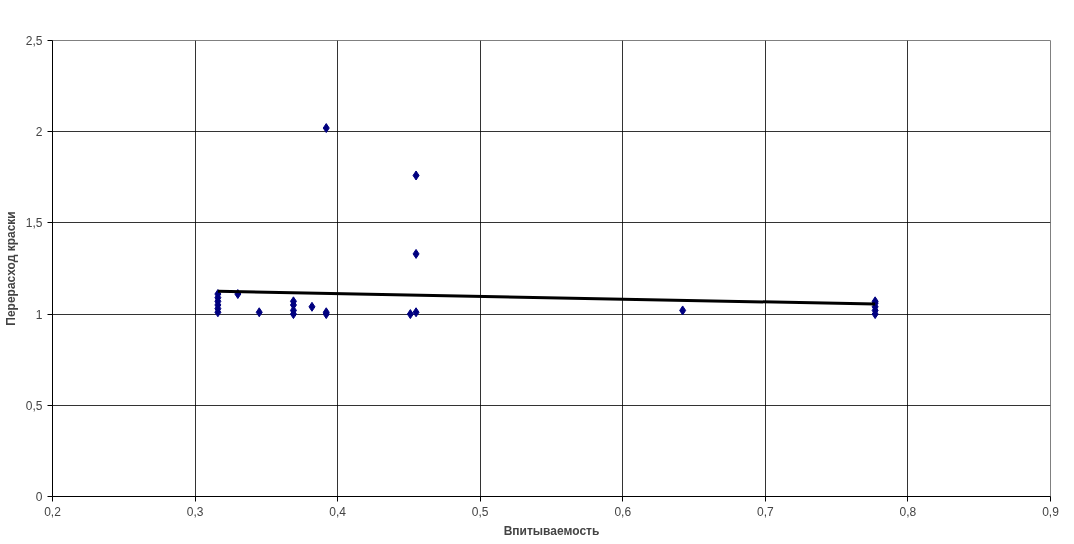 This screenshot has width=1074, height=544. What do you see at coordinates (39, 132) in the screenshot?
I see `y-tick-label: 2` at bounding box center [39, 132].